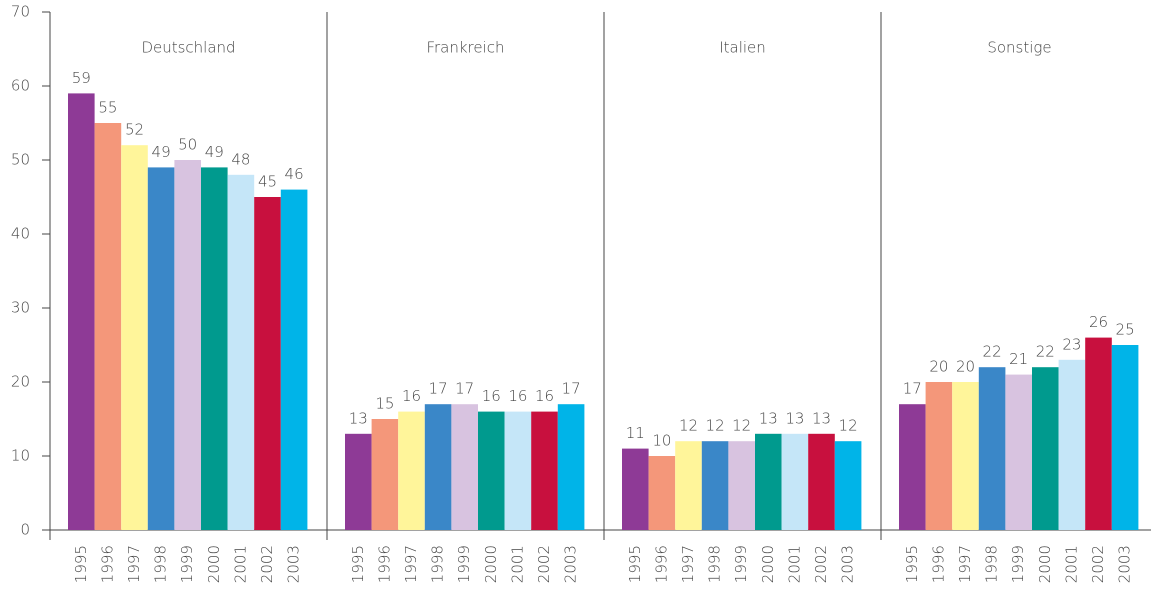 Image resolution: width=1151 pixels, height=589 pixels. Describe the element at coordinates (635, 433) in the screenshot. I see `value-label: 11` at that location.